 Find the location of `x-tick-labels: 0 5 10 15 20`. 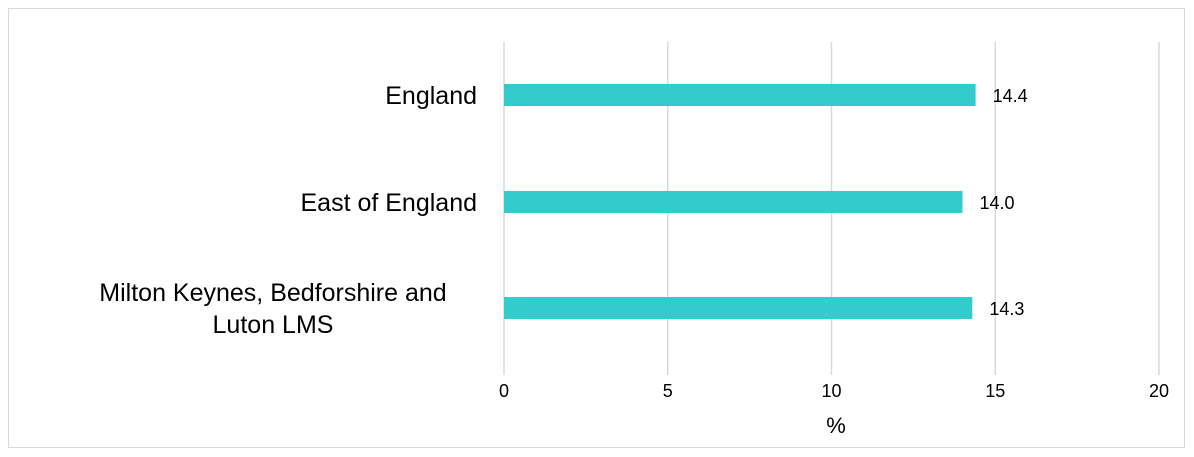

x-tick-labels: 0 5 10 15 20 is located at coordinates (834, 391).